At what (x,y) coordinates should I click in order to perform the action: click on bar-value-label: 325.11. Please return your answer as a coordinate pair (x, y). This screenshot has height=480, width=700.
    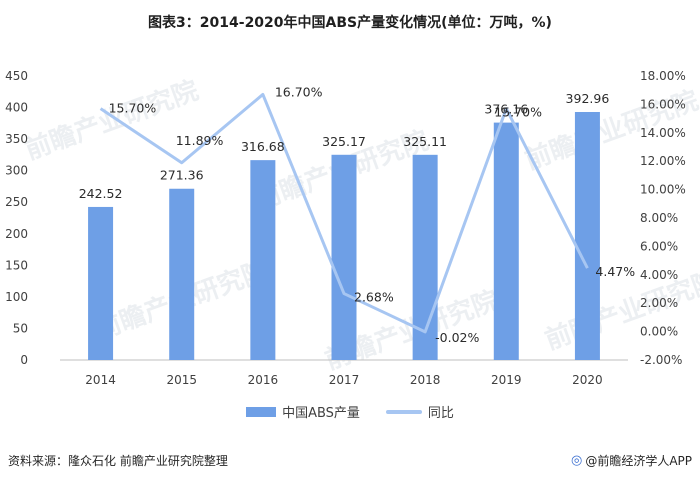
    Looking at the image, I should click on (425, 141).